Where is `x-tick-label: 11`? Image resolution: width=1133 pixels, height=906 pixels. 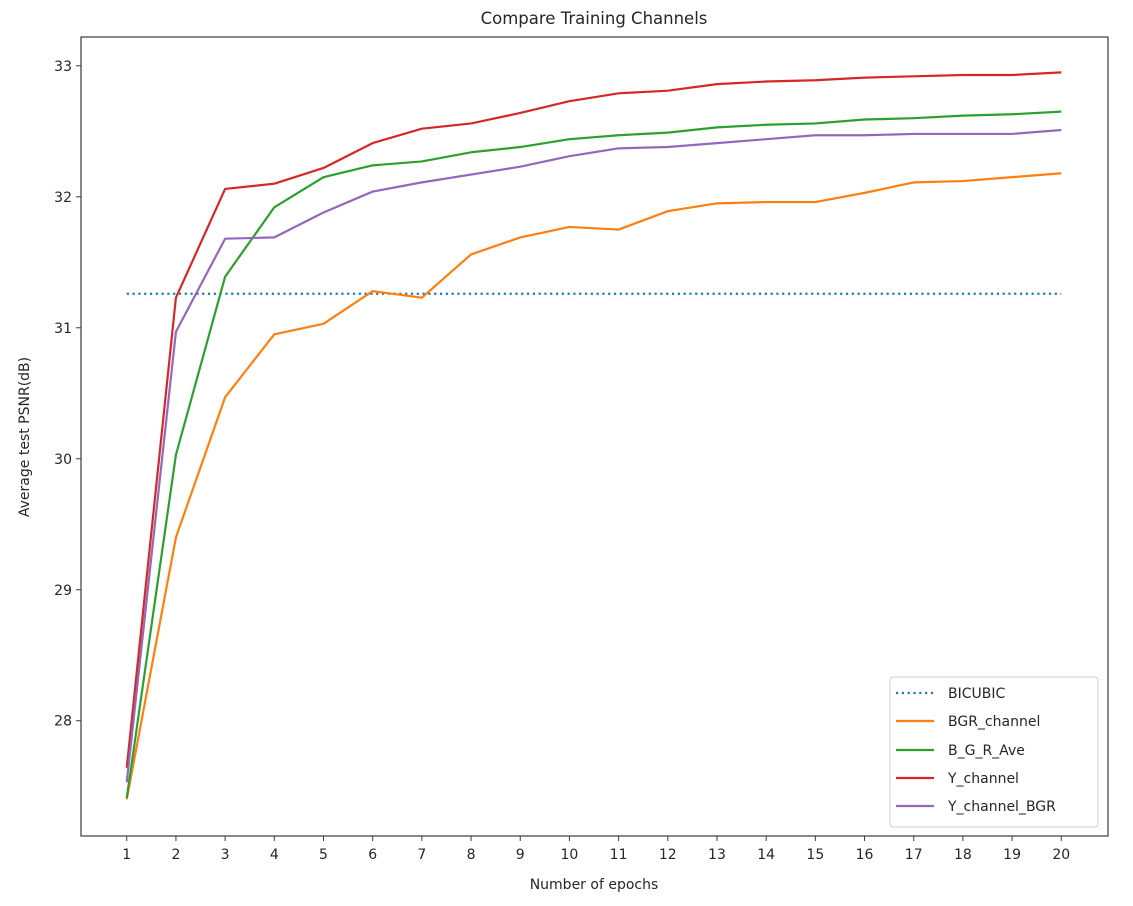 x-tick-label: 11 is located at coordinates (619, 855).